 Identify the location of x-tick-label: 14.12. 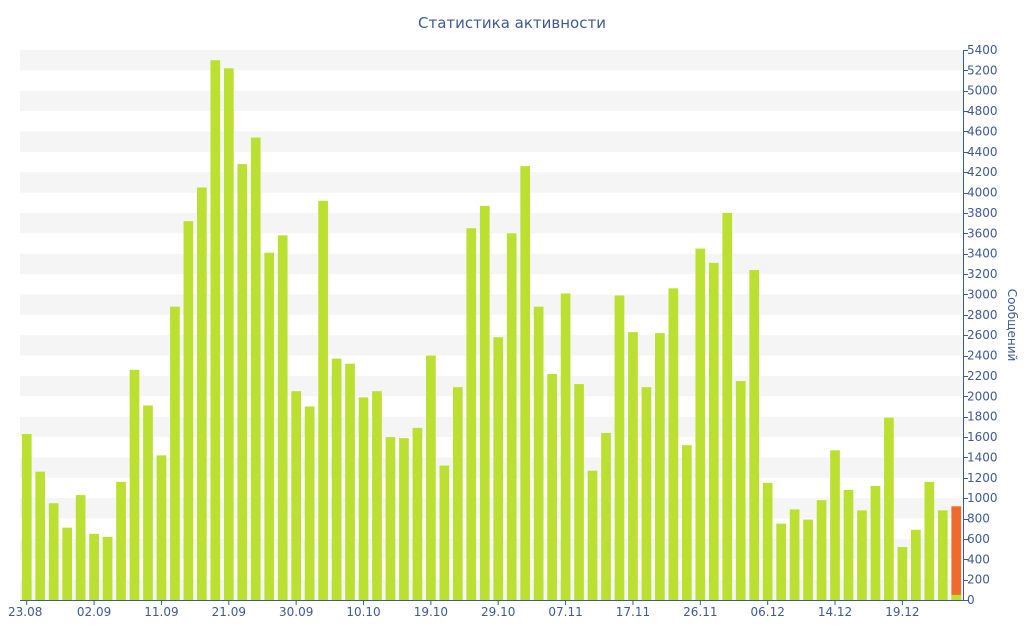
(835, 612).